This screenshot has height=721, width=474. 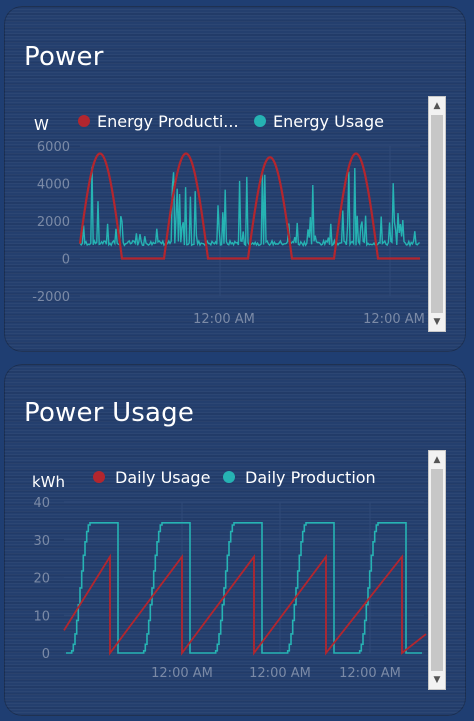 What do you see at coordinates (41, 541) in the screenshot?
I see `y-tick-label: 30` at bounding box center [41, 541].